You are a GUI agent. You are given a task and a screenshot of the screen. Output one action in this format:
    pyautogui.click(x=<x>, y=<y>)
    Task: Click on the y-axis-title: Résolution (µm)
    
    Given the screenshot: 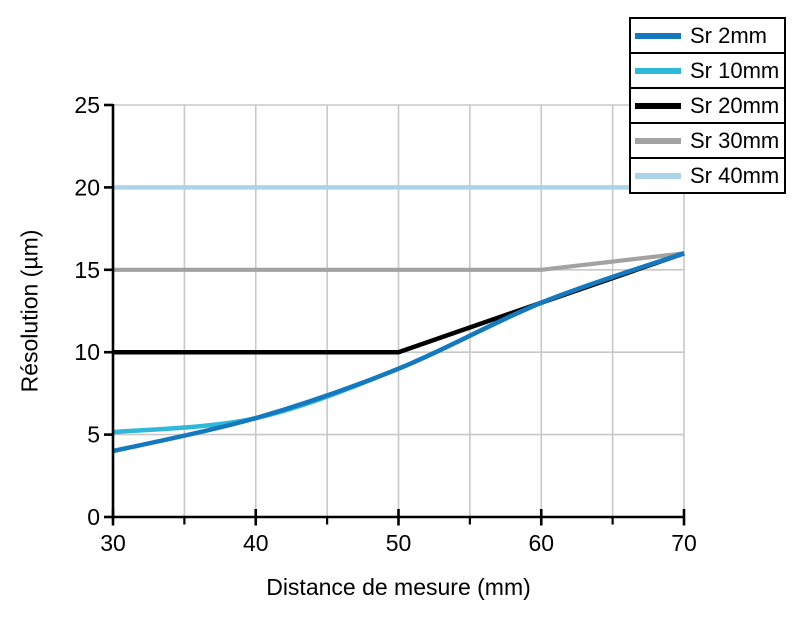 What is the action you would take?
    pyautogui.click(x=29, y=311)
    